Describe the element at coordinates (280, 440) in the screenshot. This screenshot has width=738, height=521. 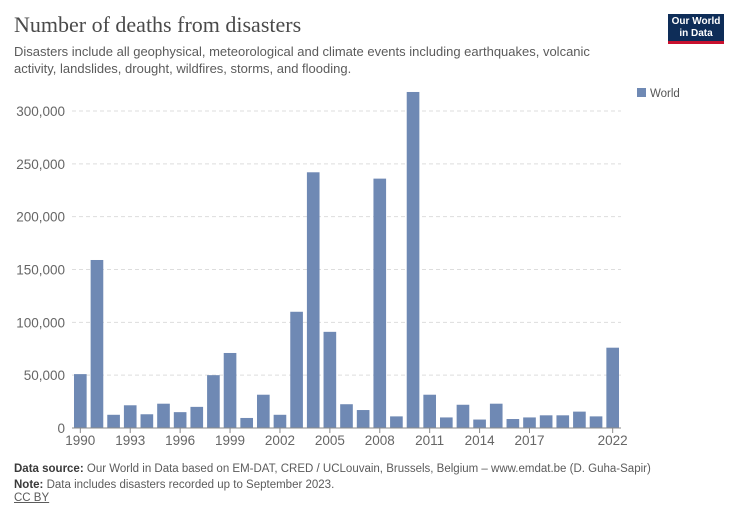
I see `x-tick-label: 2002` at that location.